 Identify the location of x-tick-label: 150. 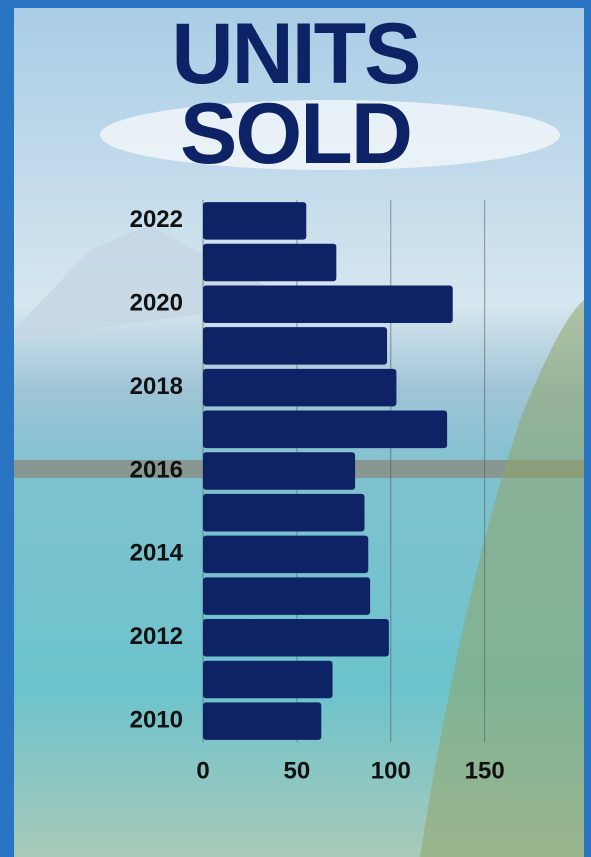
(485, 770).